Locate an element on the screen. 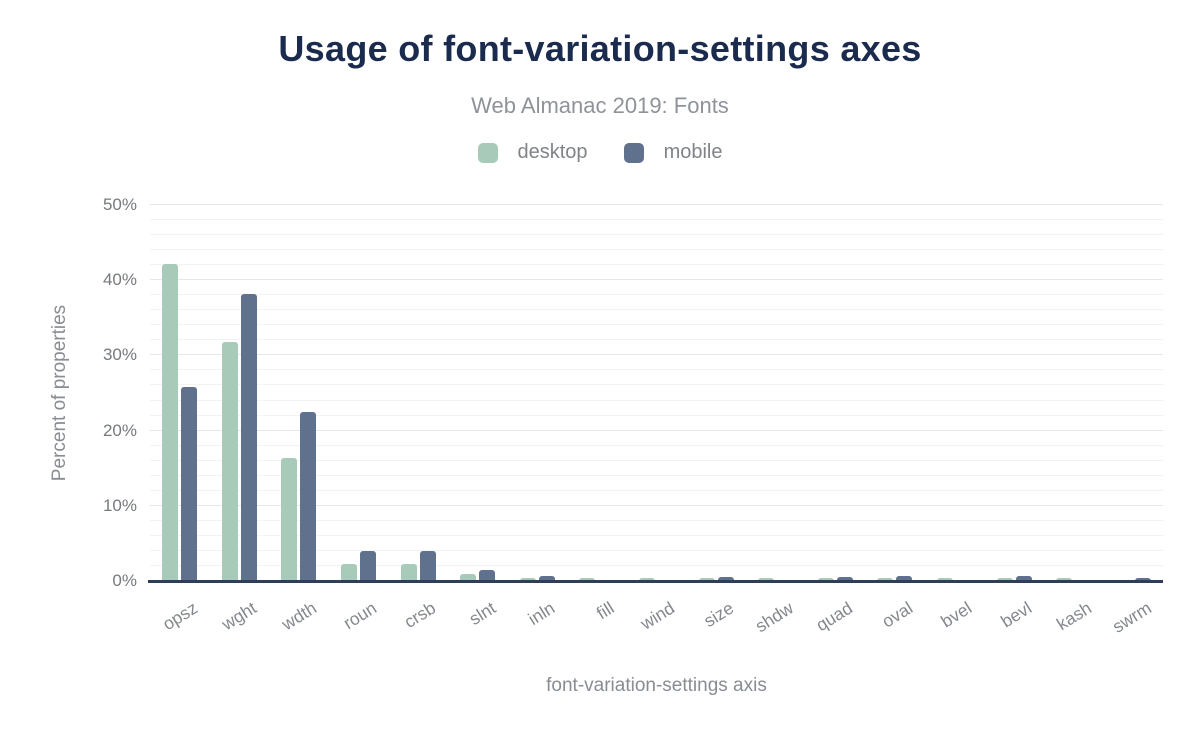 The width and height of the screenshot is (1200, 742). bar-desktop-wght is located at coordinates (229, 461).